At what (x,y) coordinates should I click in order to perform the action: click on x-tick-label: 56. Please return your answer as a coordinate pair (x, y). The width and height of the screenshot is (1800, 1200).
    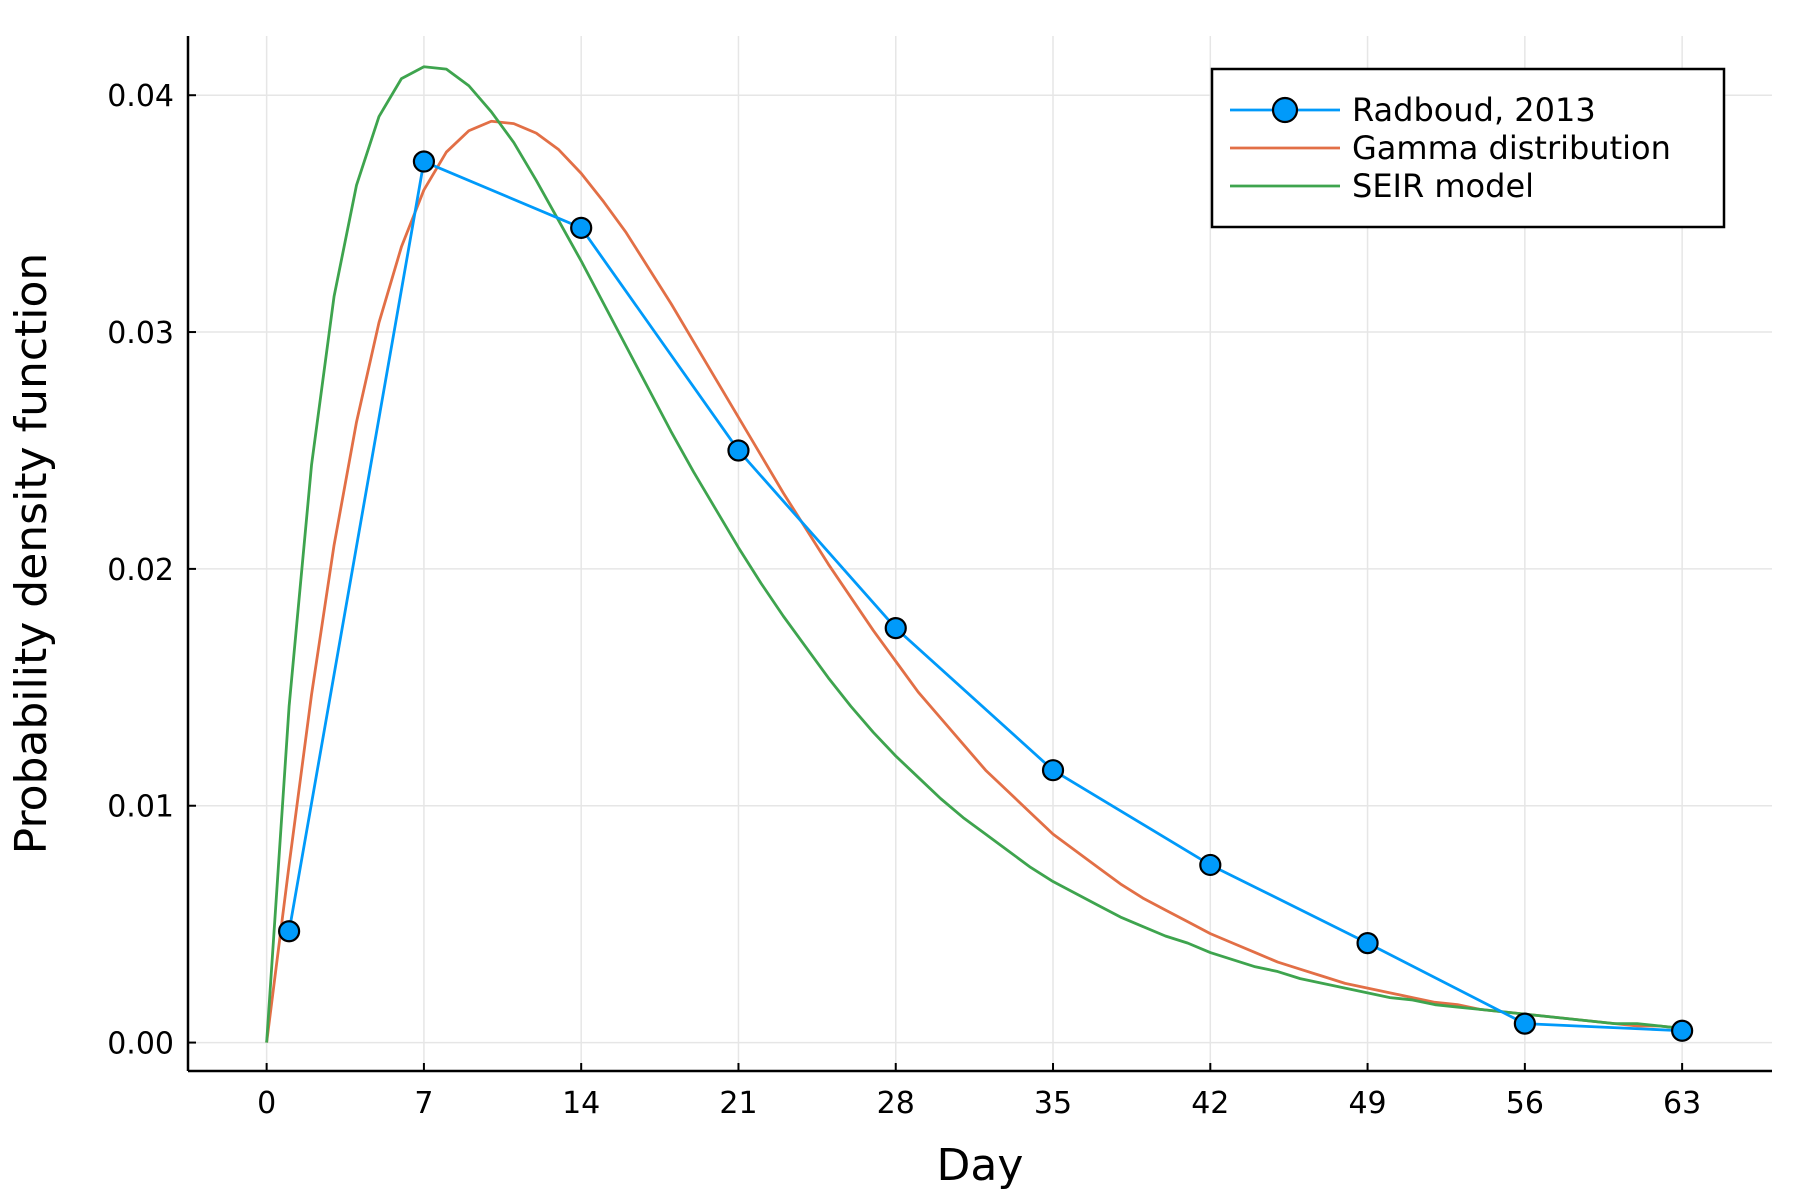
    Looking at the image, I should click on (1525, 1103).